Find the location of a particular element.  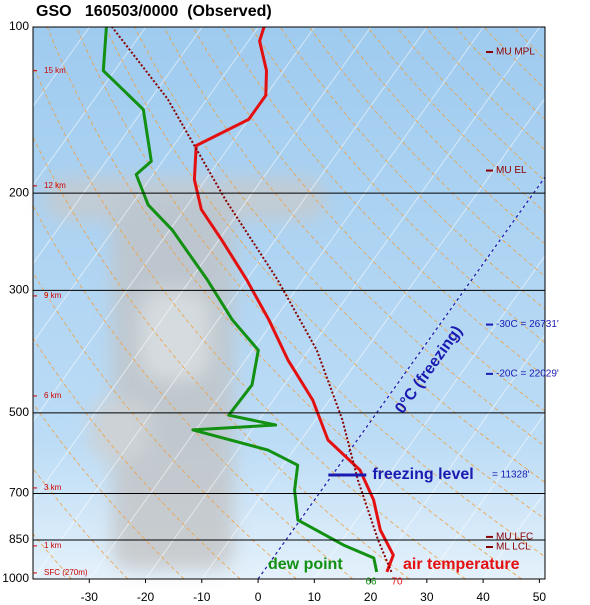

y-tick-label: 700 is located at coordinates (19, 493).